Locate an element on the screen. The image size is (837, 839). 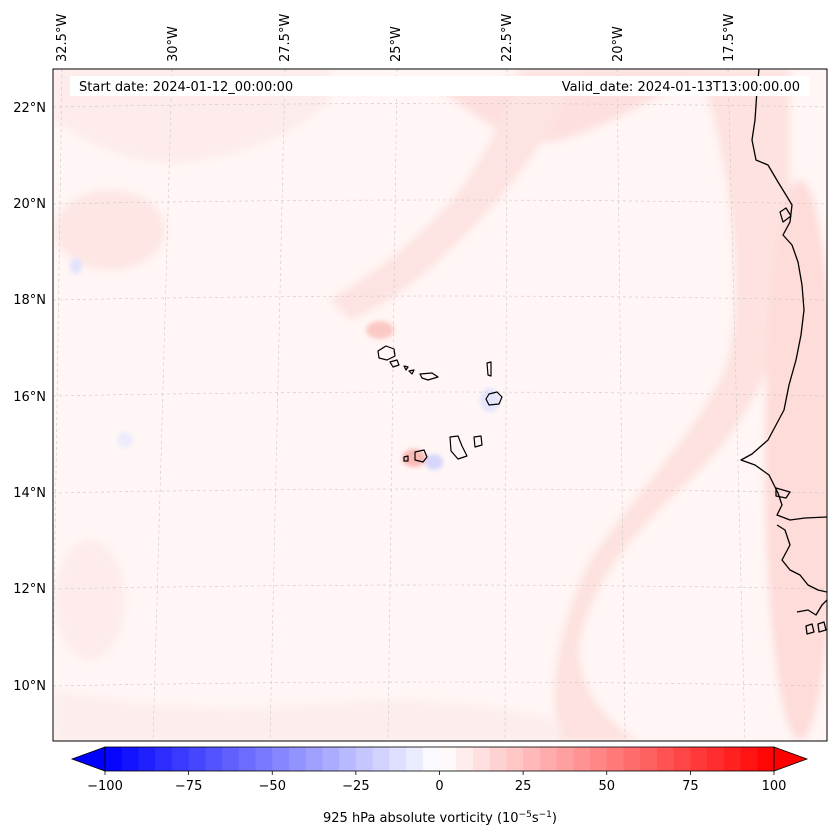
colorbar-tick-label: 75 is located at coordinates (690, 786).